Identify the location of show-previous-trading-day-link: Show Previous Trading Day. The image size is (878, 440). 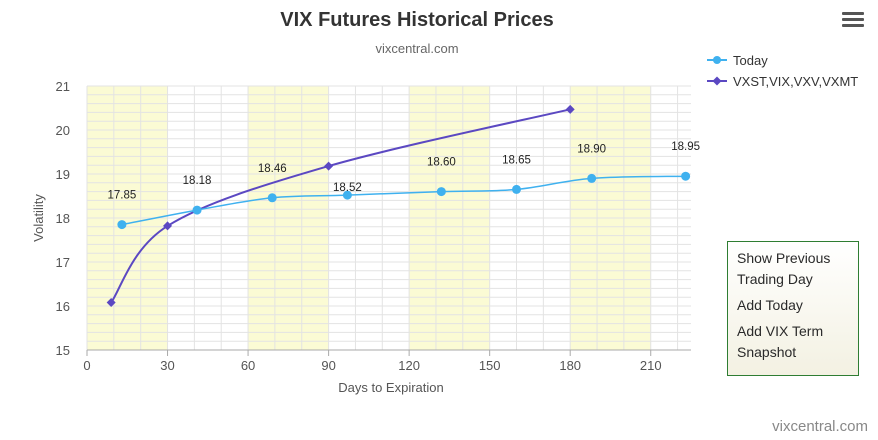
(784, 268).